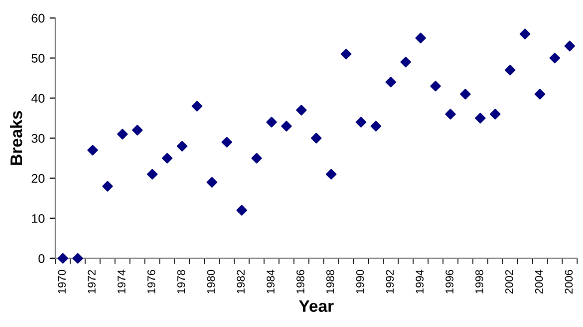 The width and height of the screenshot is (583, 327). I want to click on x-tick-label: 1980, so click(211, 282).